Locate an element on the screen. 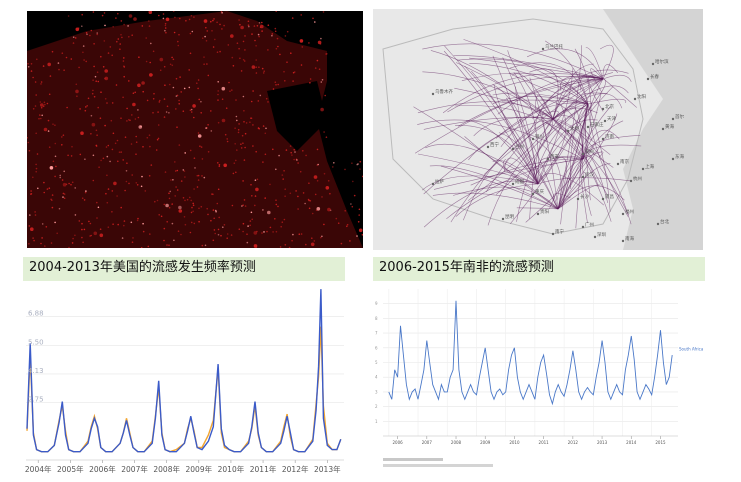 The height and width of the screenshot is (482, 741). y-tick-label: 4.13 is located at coordinates (36, 371).